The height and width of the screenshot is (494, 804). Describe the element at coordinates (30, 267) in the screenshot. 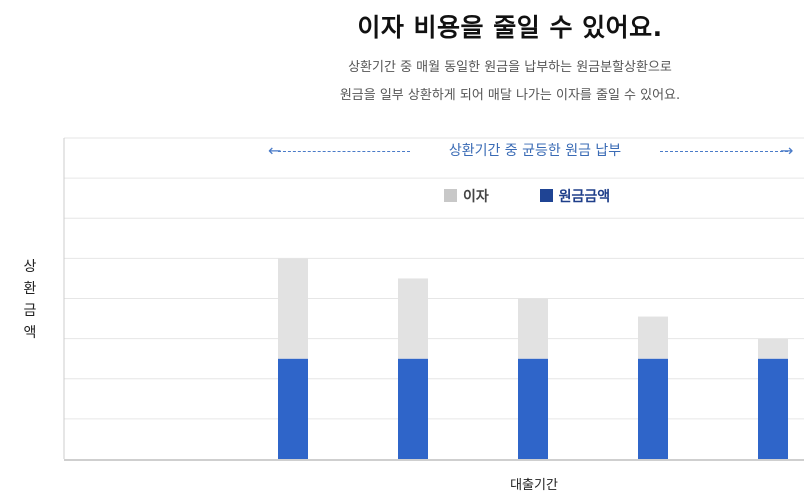

I see `y-axis-label-char: 상` at that location.